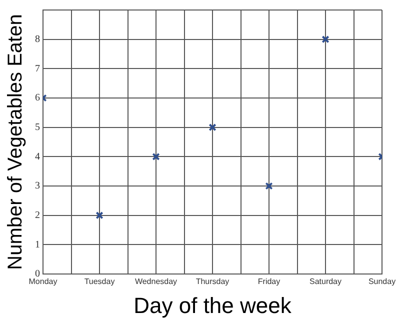 The image size is (400, 324). I want to click on x-tick-label: Friday, so click(269, 281).